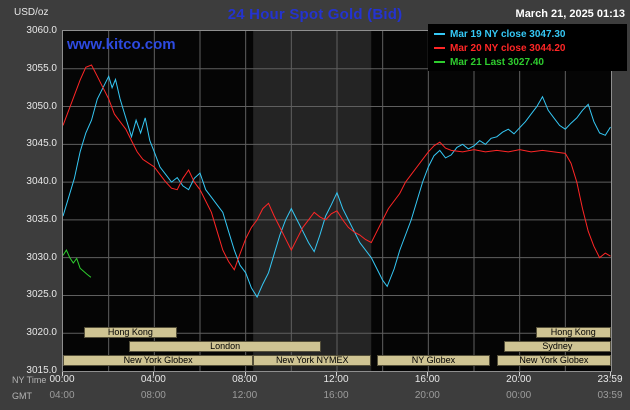 The height and width of the screenshot is (410, 630). I want to click on x-tick-label-gmt: 16:00, so click(336, 395).